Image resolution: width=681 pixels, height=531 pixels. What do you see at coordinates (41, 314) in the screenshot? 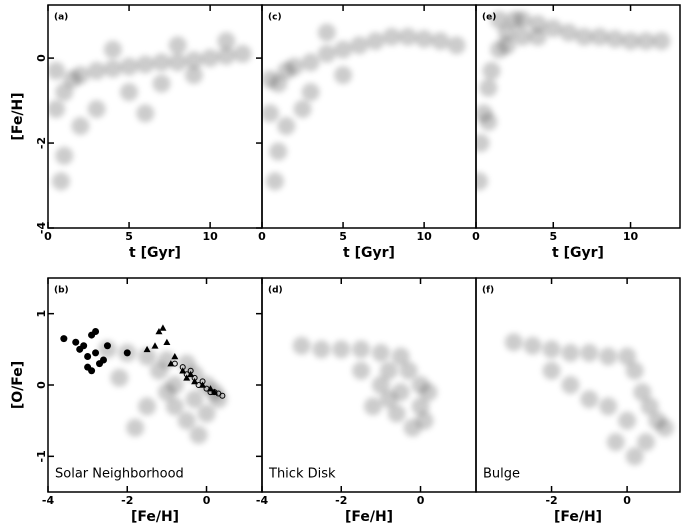
I see `y-tick-label: 1` at bounding box center [41, 314].